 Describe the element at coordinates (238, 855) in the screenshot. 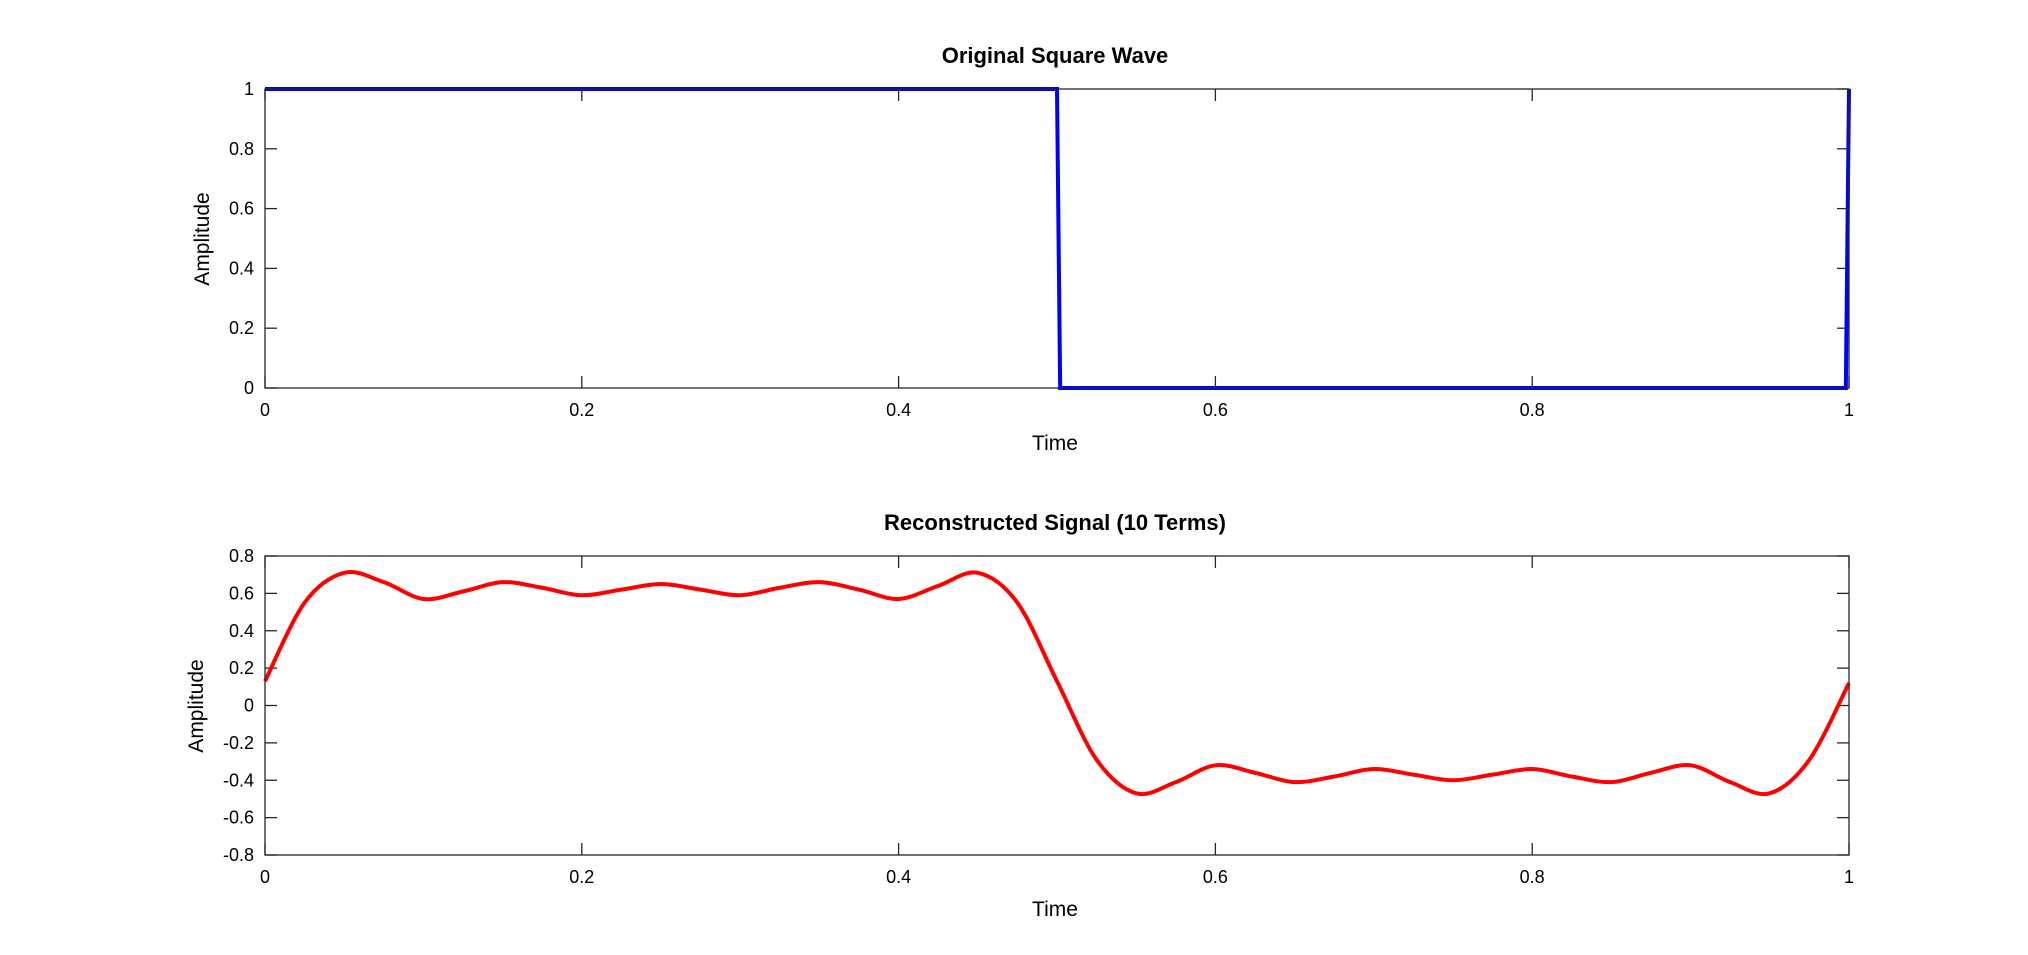

I see `y-tick-label: -0.8` at that location.